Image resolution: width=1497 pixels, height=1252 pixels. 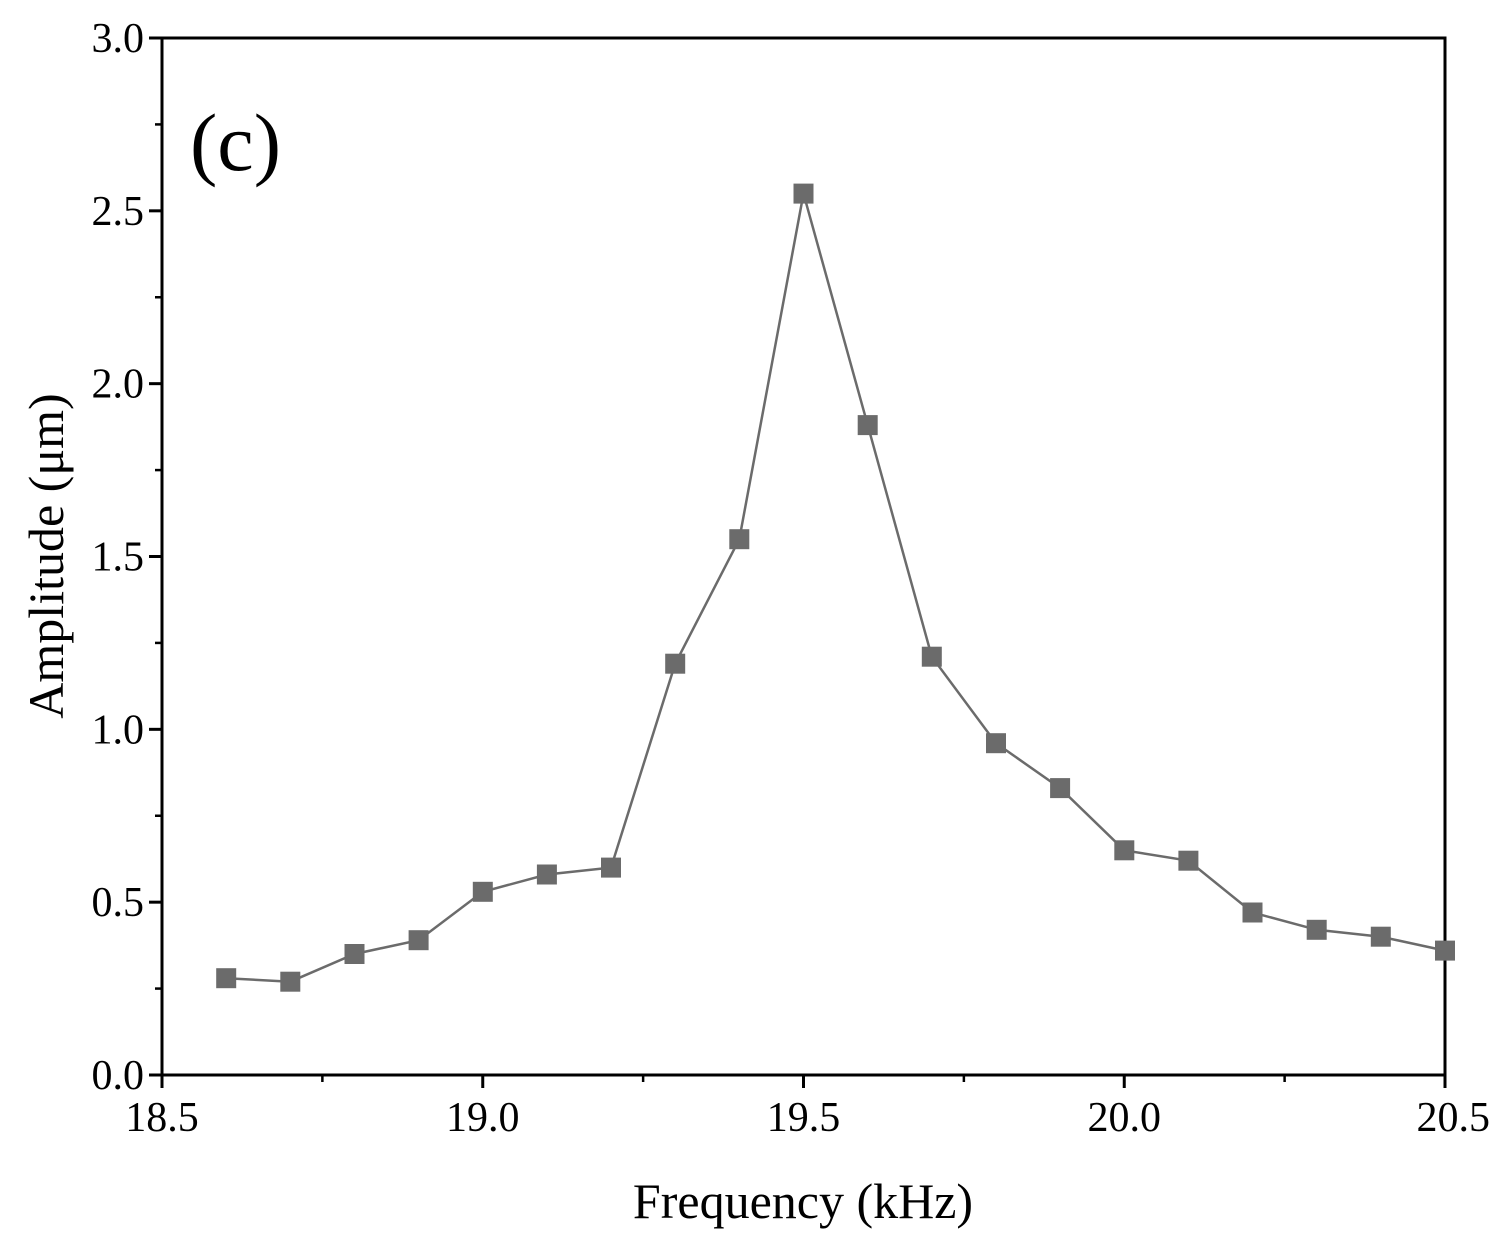 I want to click on y-tick-label: 2.0, so click(x=118, y=385).